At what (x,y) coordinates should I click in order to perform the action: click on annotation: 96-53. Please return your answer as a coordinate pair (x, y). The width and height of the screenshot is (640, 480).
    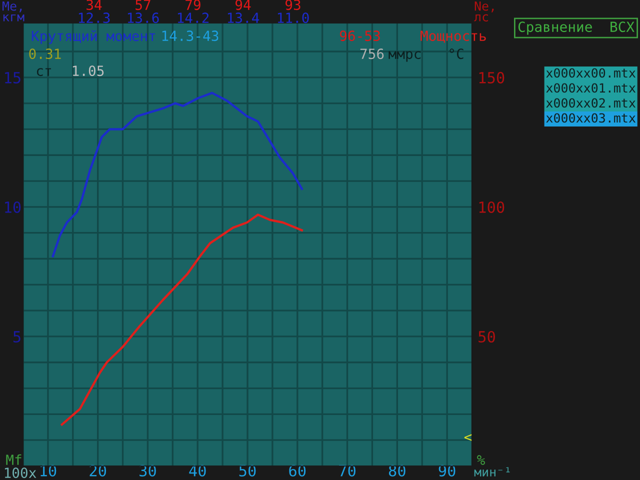
    Looking at the image, I should click on (360, 36).